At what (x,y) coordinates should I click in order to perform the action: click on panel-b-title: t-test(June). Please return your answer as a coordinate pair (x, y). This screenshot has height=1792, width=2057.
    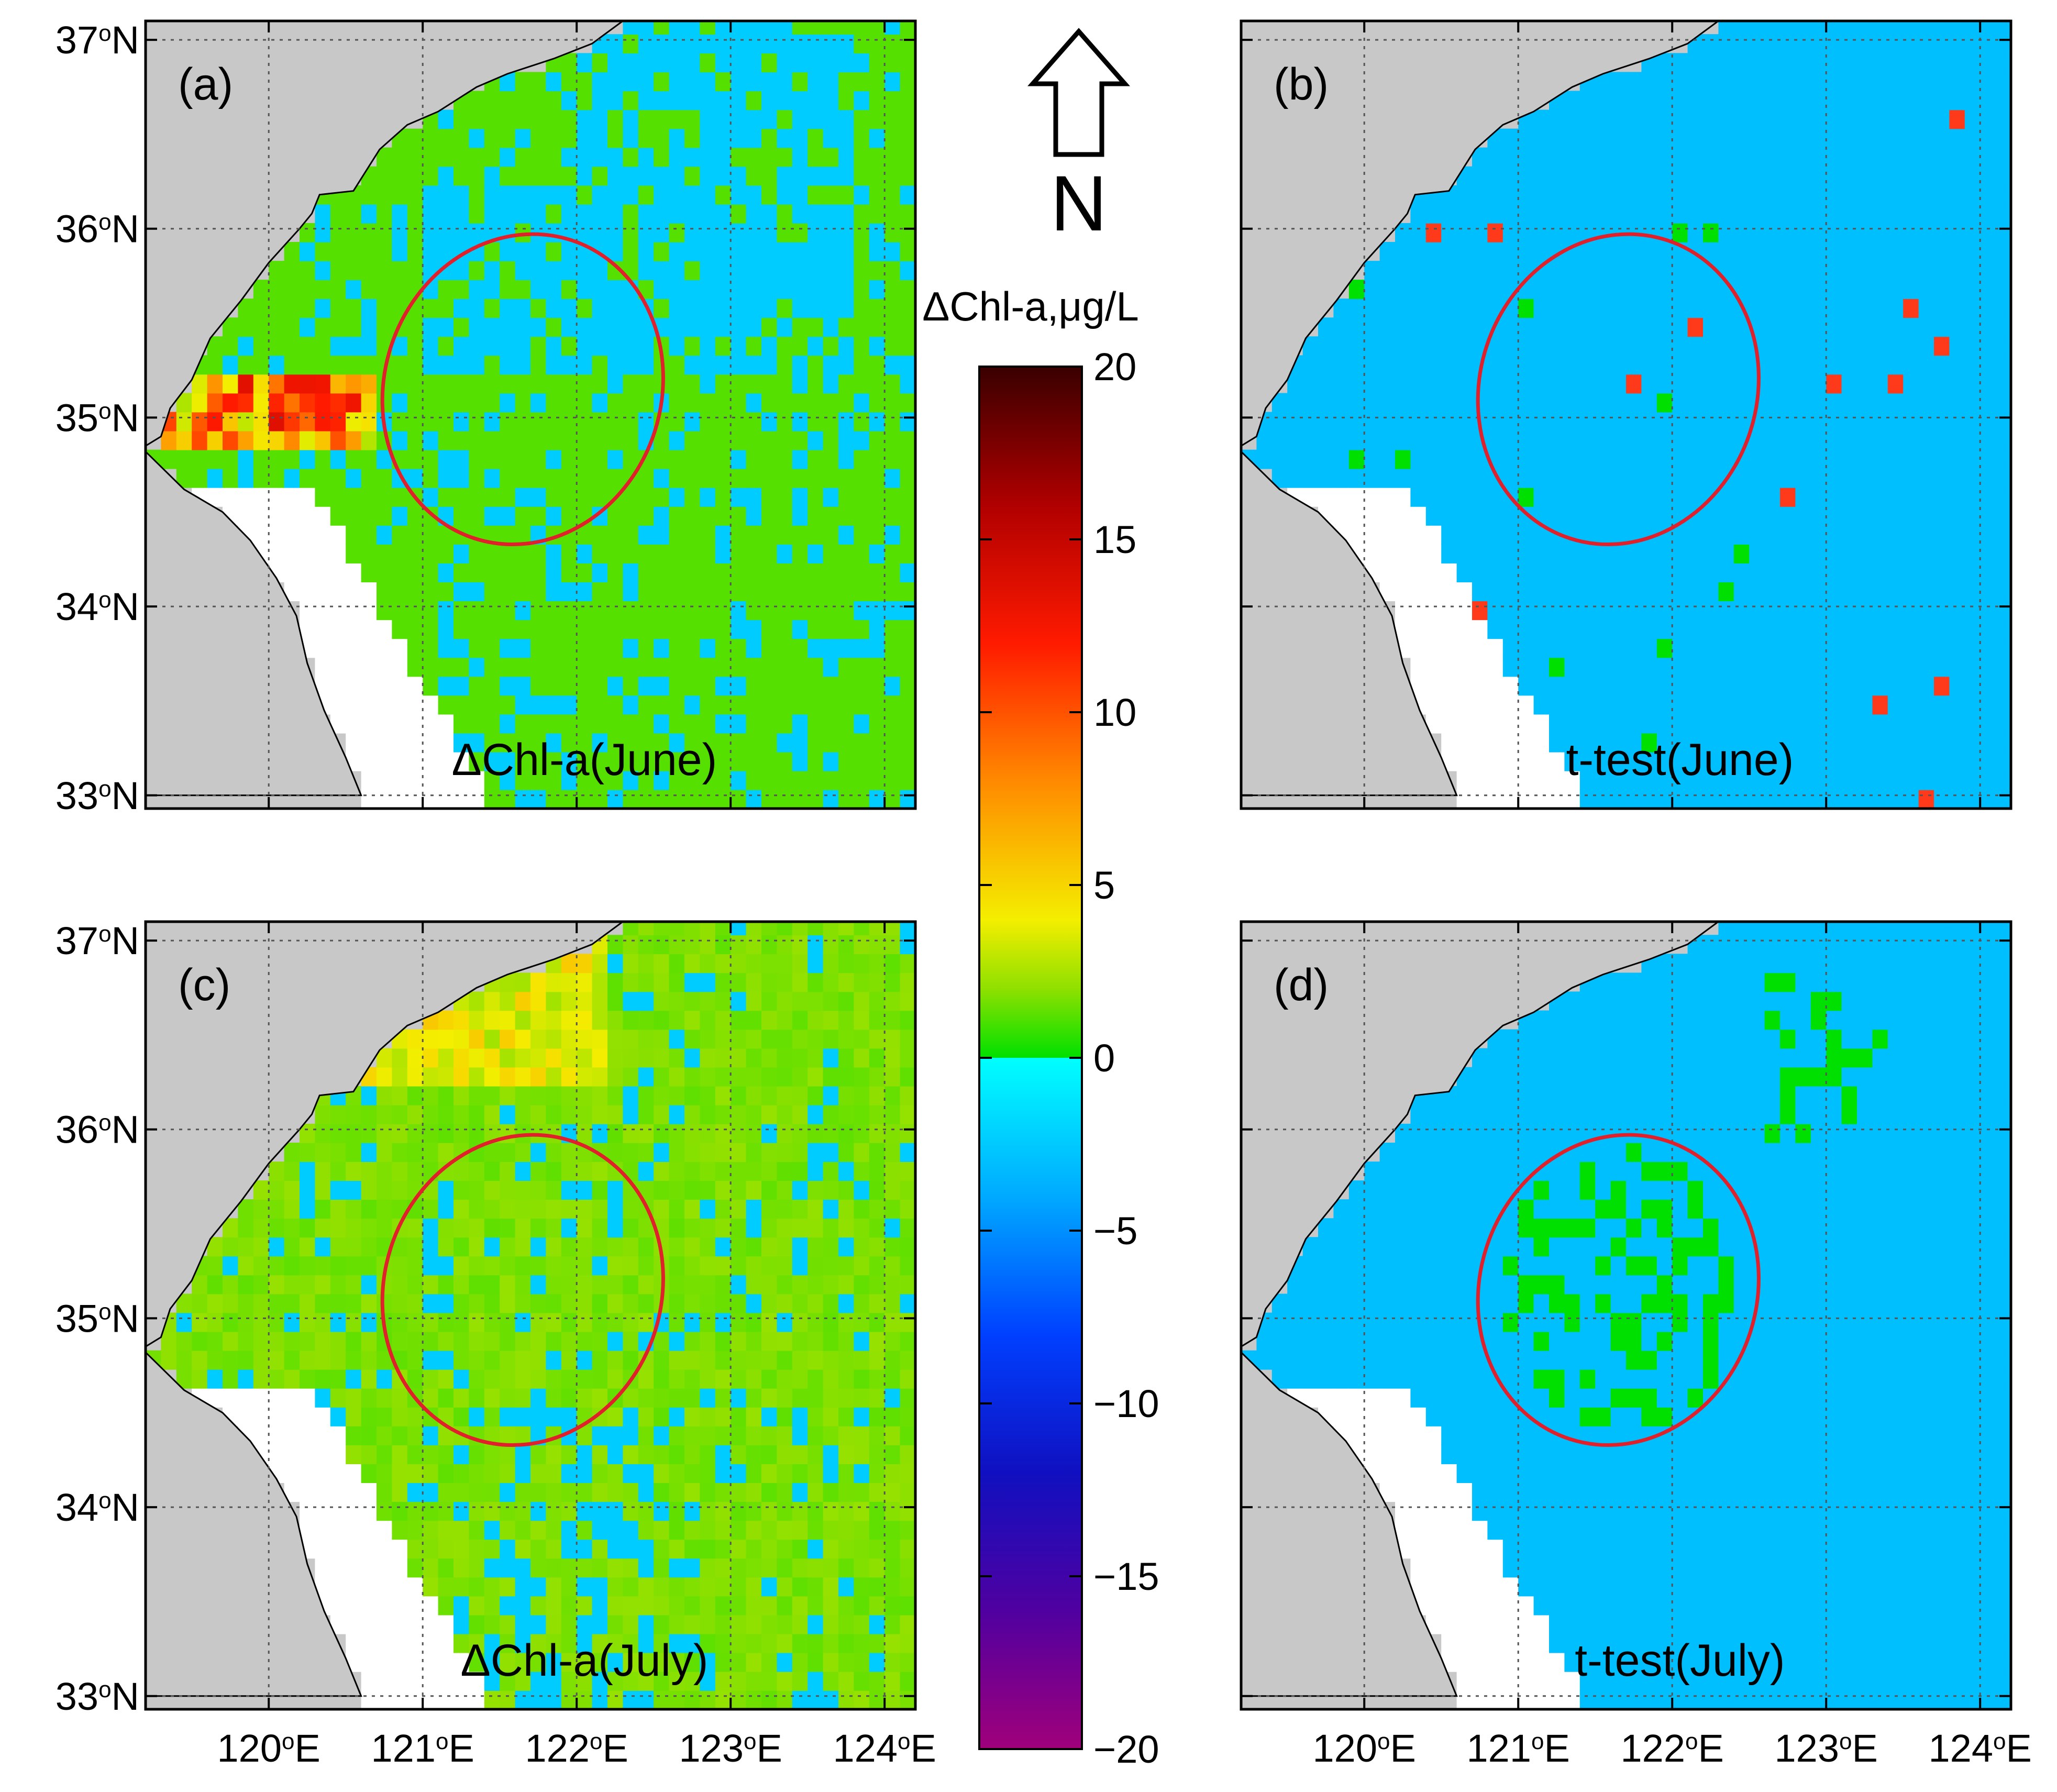
    Looking at the image, I should click on (1680, 760).